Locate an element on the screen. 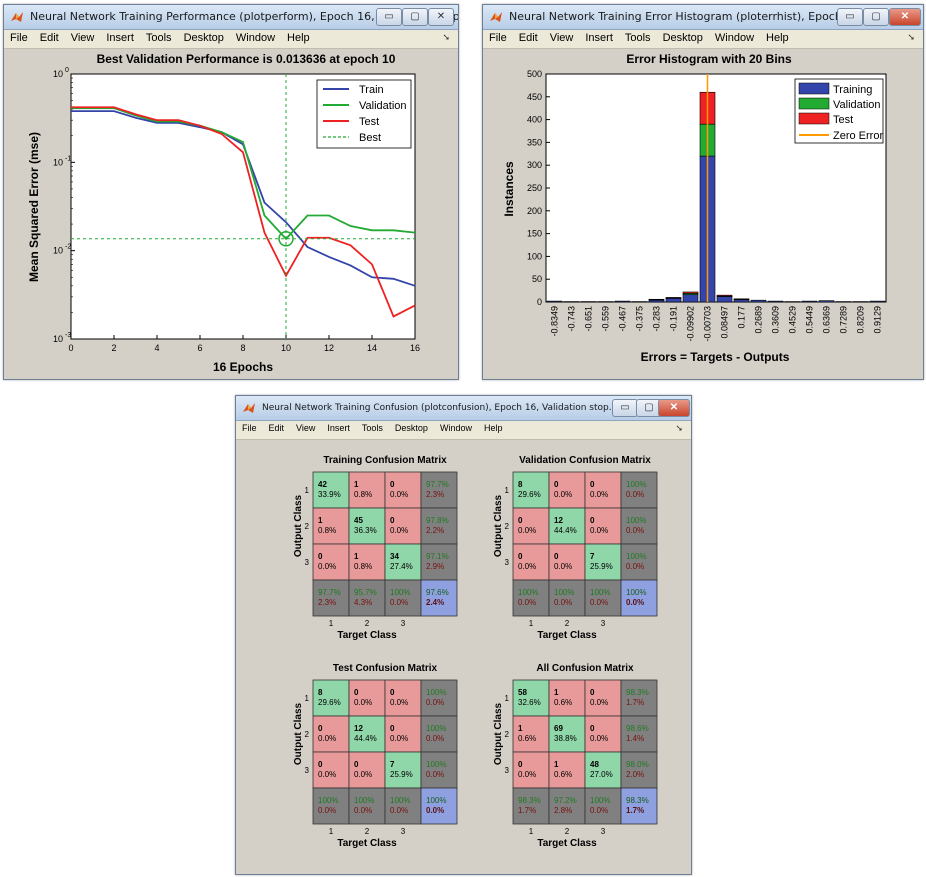 The image size is (926, 877). x-tick-label: 14 is located at coordinates (372, 348).